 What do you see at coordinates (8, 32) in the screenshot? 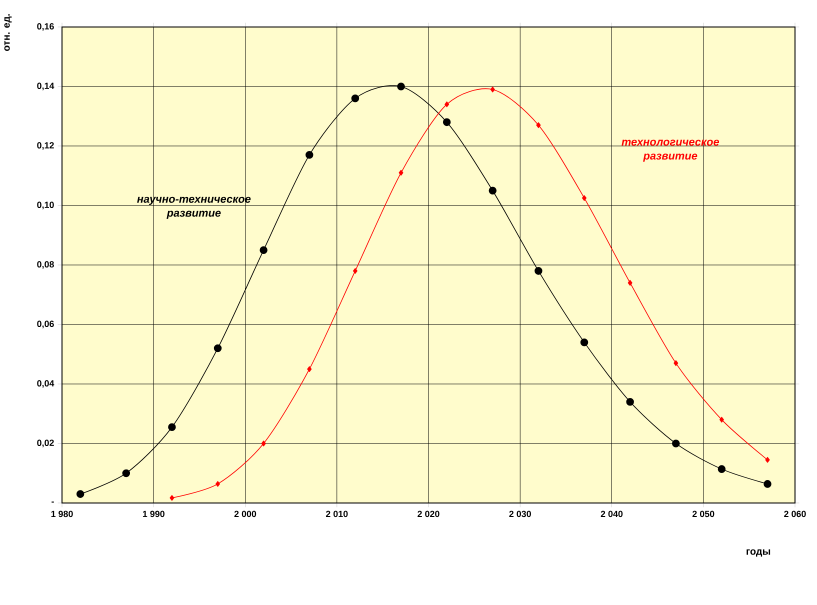
I see `y-axis-title: отн. ед.` at bounding box center [8, 32].